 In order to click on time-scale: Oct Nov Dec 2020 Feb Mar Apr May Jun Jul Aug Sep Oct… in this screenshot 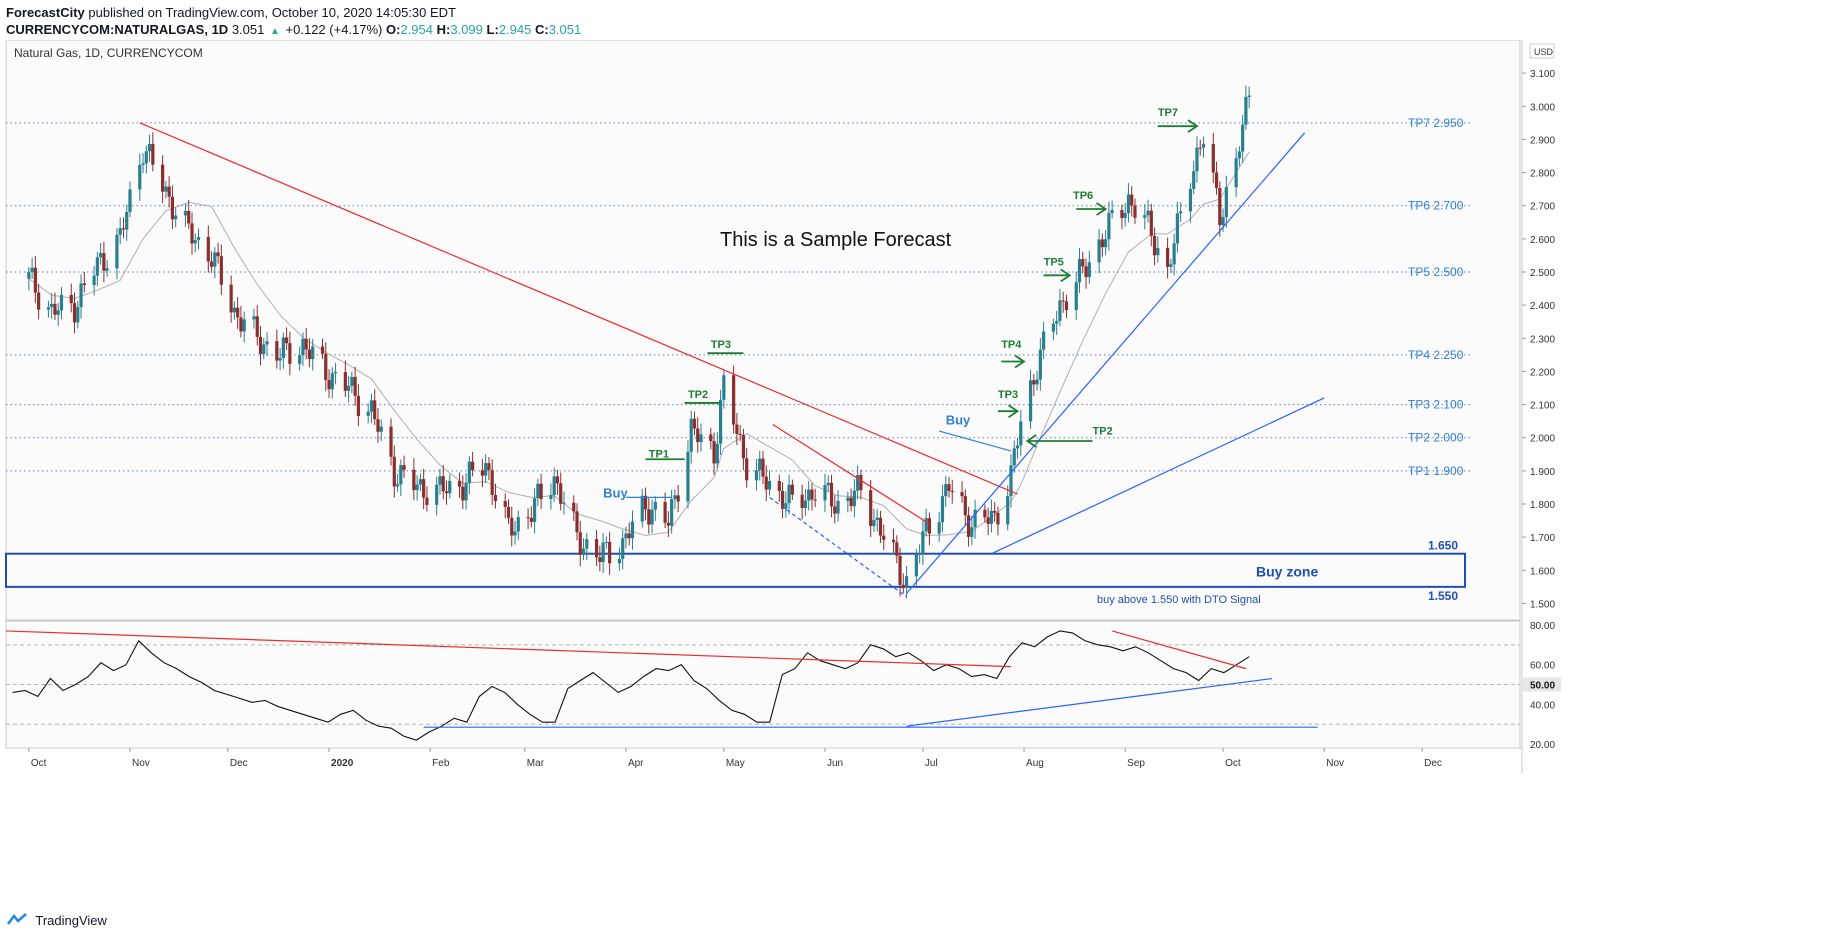, I will do `click(735, 758)`.